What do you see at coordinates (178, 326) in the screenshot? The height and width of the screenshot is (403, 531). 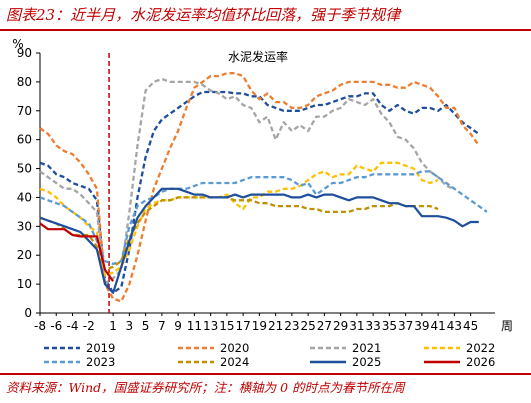 I see `x-tick-label: 9` at bounding box center [178, 326].